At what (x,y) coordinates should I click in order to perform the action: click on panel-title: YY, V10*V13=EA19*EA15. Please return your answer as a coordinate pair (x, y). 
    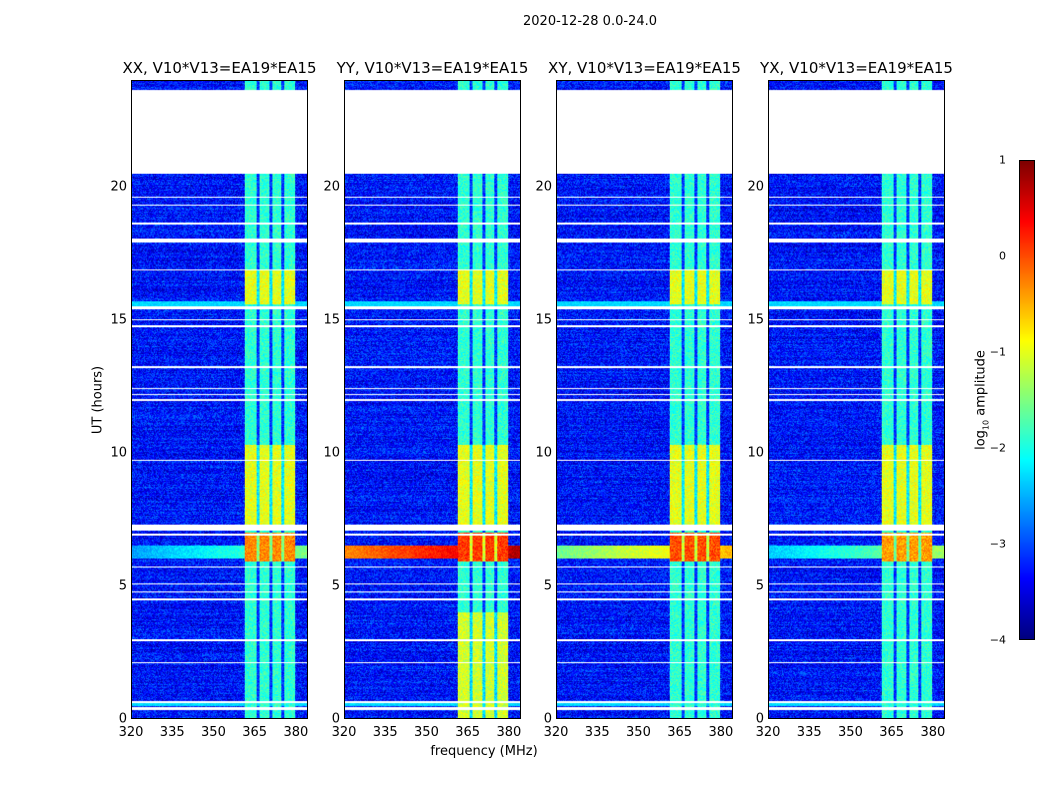
    Looking at the image, I should click on (432, 68).